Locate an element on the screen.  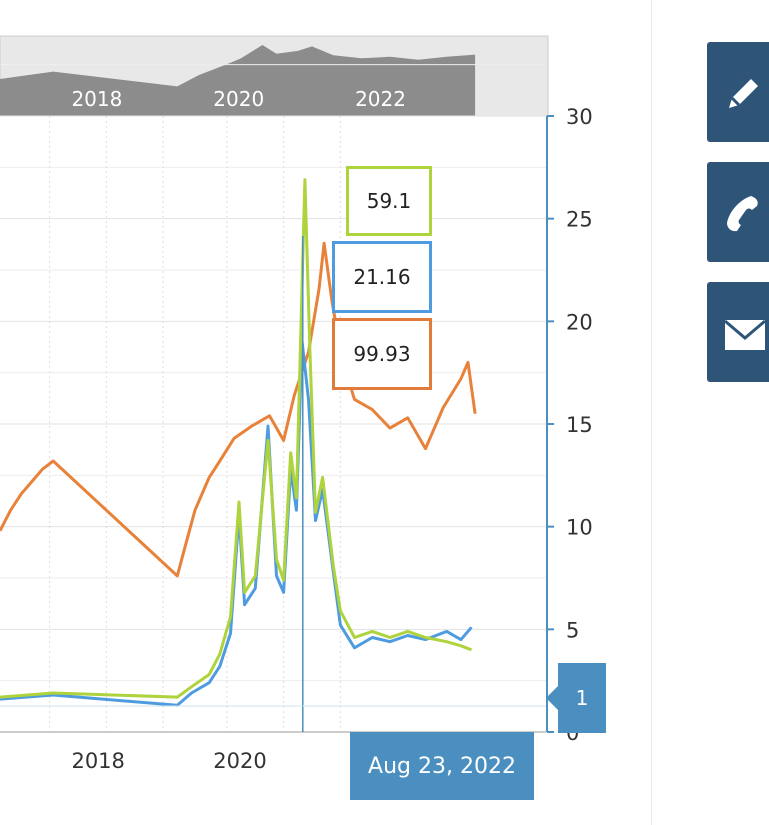
tooltip-orange-series: 99.93 is located at coordinates (382, 354).